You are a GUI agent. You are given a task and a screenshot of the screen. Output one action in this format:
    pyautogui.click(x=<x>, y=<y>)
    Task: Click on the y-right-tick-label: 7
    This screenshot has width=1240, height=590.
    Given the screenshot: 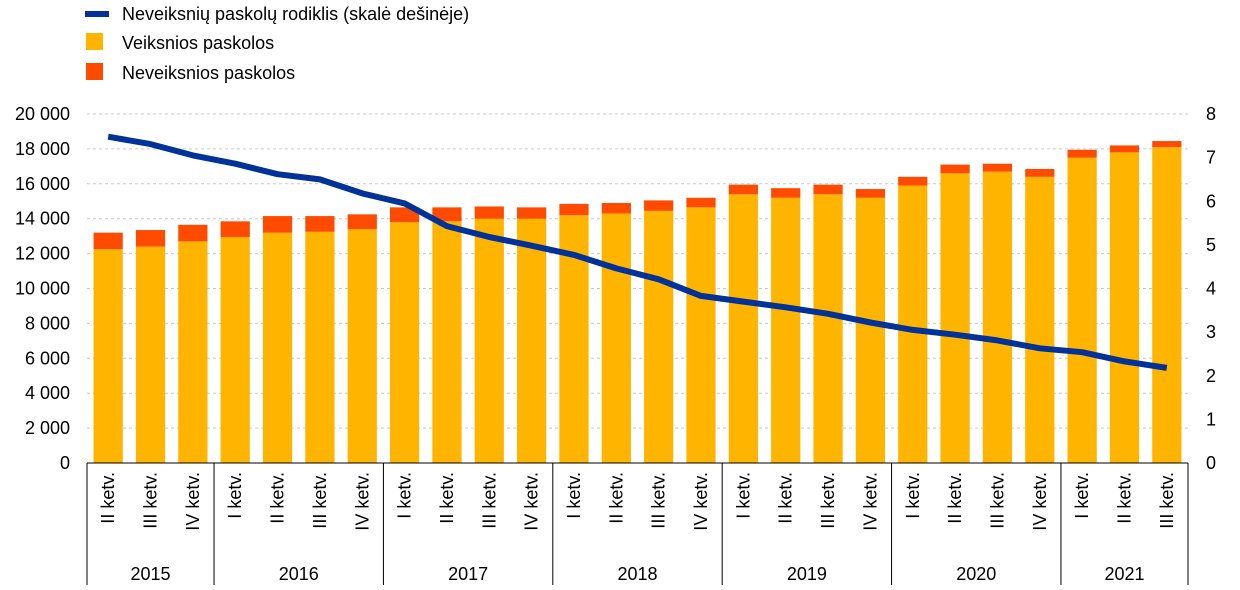 What is the action you would take?
    pyautogui.click(x=1211, y=158)
    